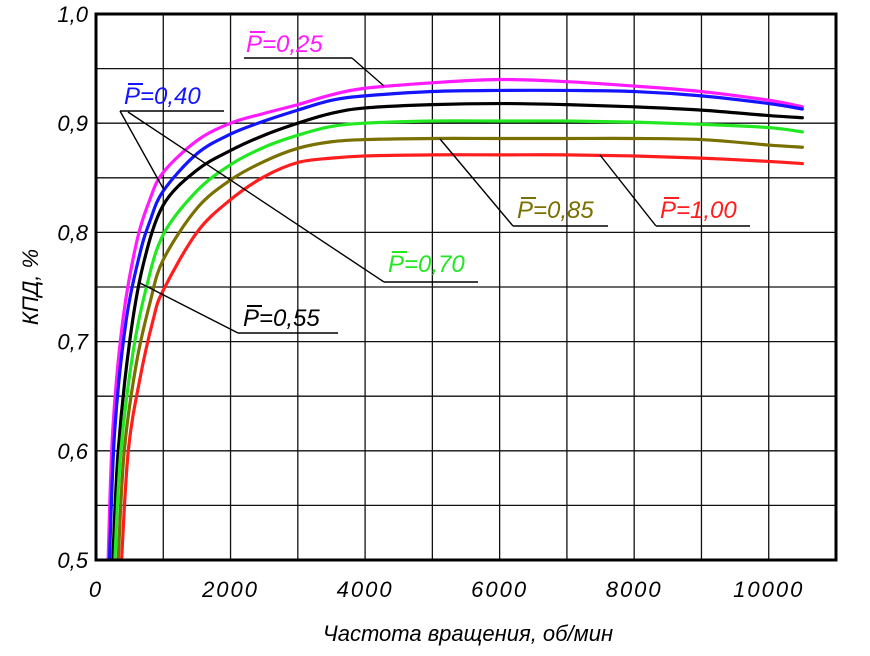 This screenshot has width=870, height=656. Describe the element at coordinates (468, 633) in the screenshot. I see `x-axis-title: Частота вращения, об/мин` at that location.